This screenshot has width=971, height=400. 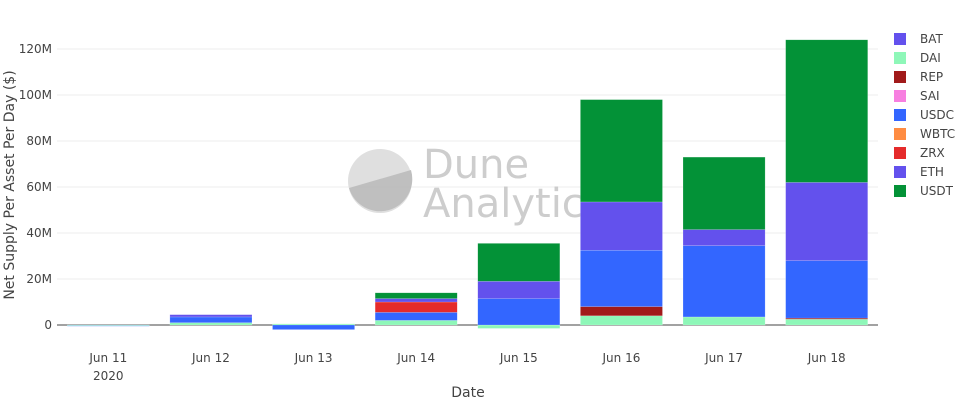 What do you see at coordinates (39, 233) in the screenshot?
I see `y-tick-label: 40M` at bounding box center [39, 233].